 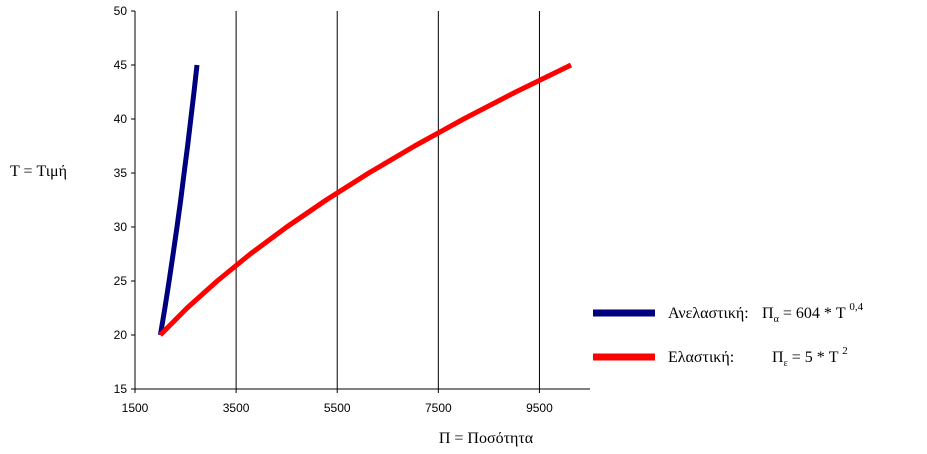 What do you see at coordinates (708, 313) in the screenshot?
I see `legend-label: Ανελαστική:` at bounding box center [708, 313].